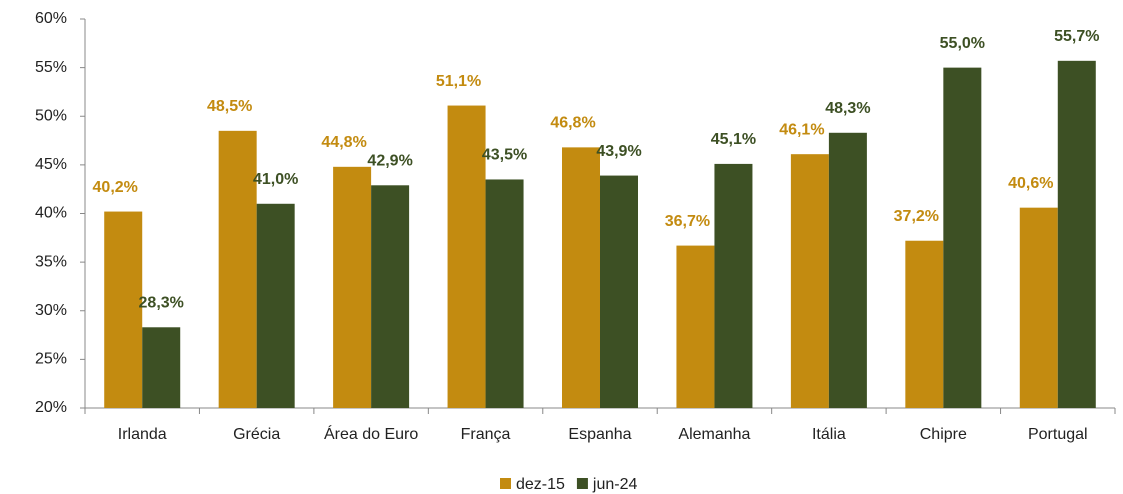 This screenshot has height=494, width=1123. I want to click on y-tick-label: 35%, so click(51, 261).